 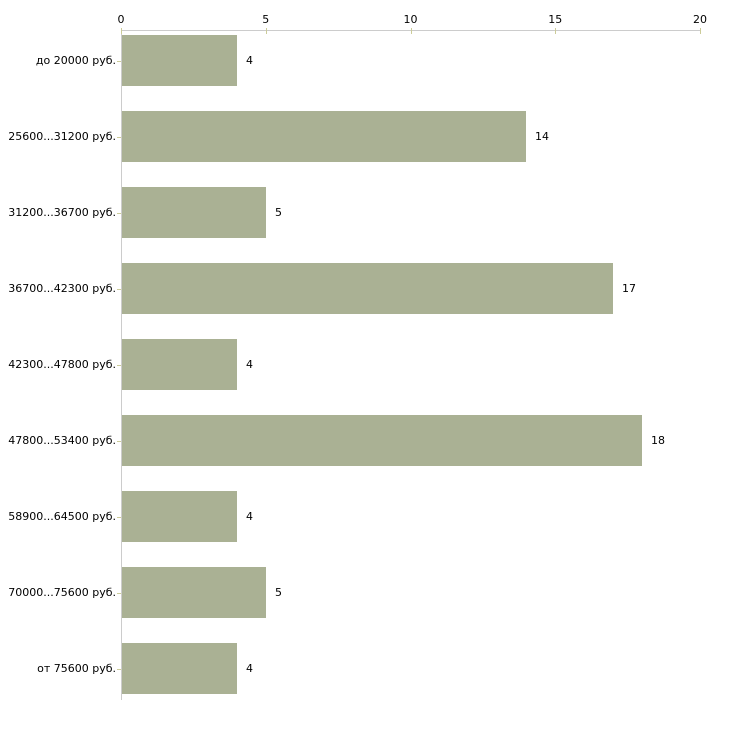 What do you see at coordinates (62, 364) in the screenshot?
I see `category-label: 42300...47800 руб.` at bounding box center [62, 364].